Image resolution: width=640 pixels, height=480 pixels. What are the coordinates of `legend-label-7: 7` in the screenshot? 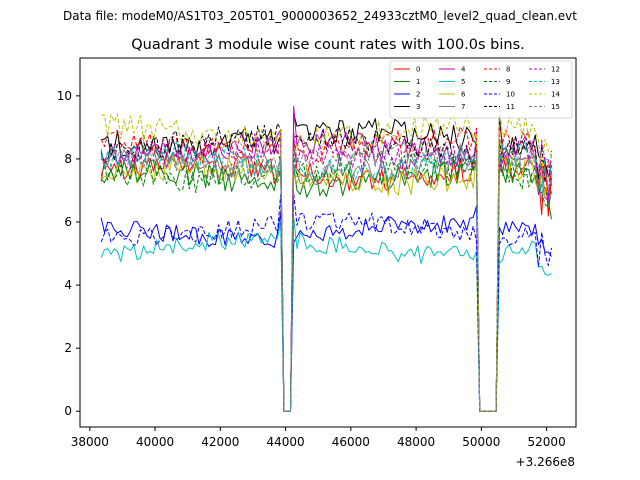 It's located at (463, 107).